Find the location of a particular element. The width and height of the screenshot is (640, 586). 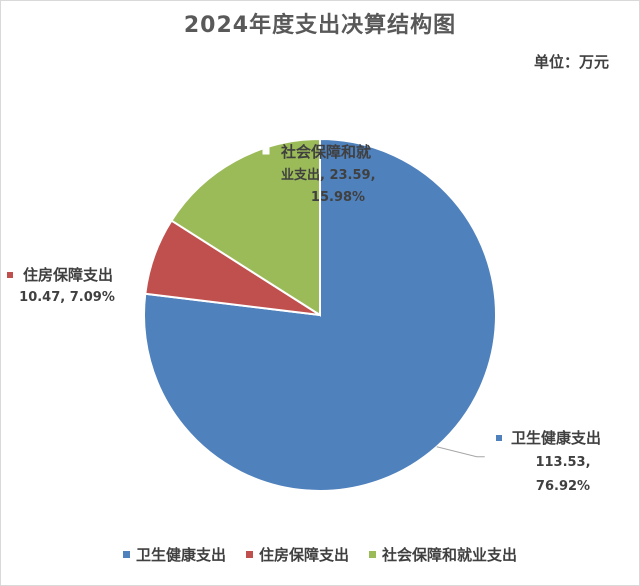

legend-item-housing: 住房保障支出 is located at coordinates (297, 554).